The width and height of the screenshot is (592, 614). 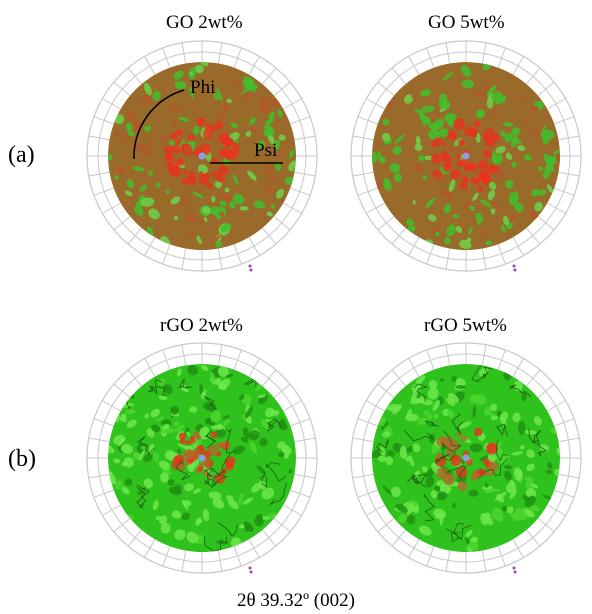 What do you see at coordinates (466, 23) in the screenshot?
I see `panel-title-go-5wt: GO 5wt%` at bounding box center [466, 23].